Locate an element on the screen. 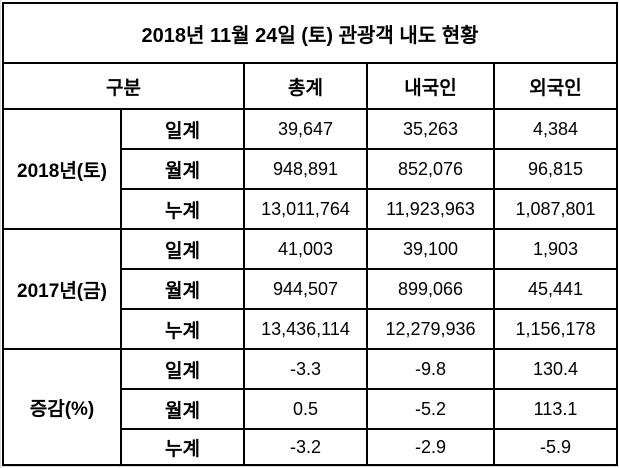  row-group-label-change: 증감(%) is located at coordinates (62, 407).